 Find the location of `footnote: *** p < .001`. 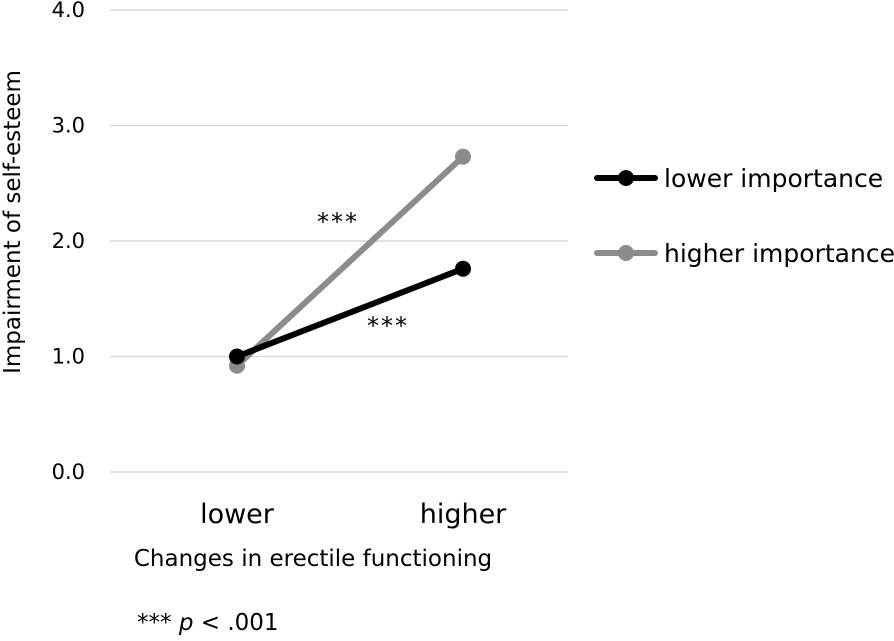

footnote: *** p < .001 is located at coordinates (208, 623).